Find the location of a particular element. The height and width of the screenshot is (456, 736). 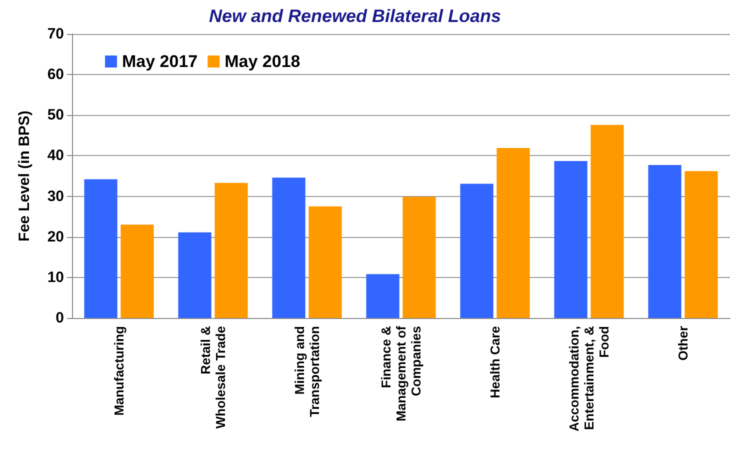

chart-title: New and Renewed Bilateral Loans is located at coordinates (355, 16).